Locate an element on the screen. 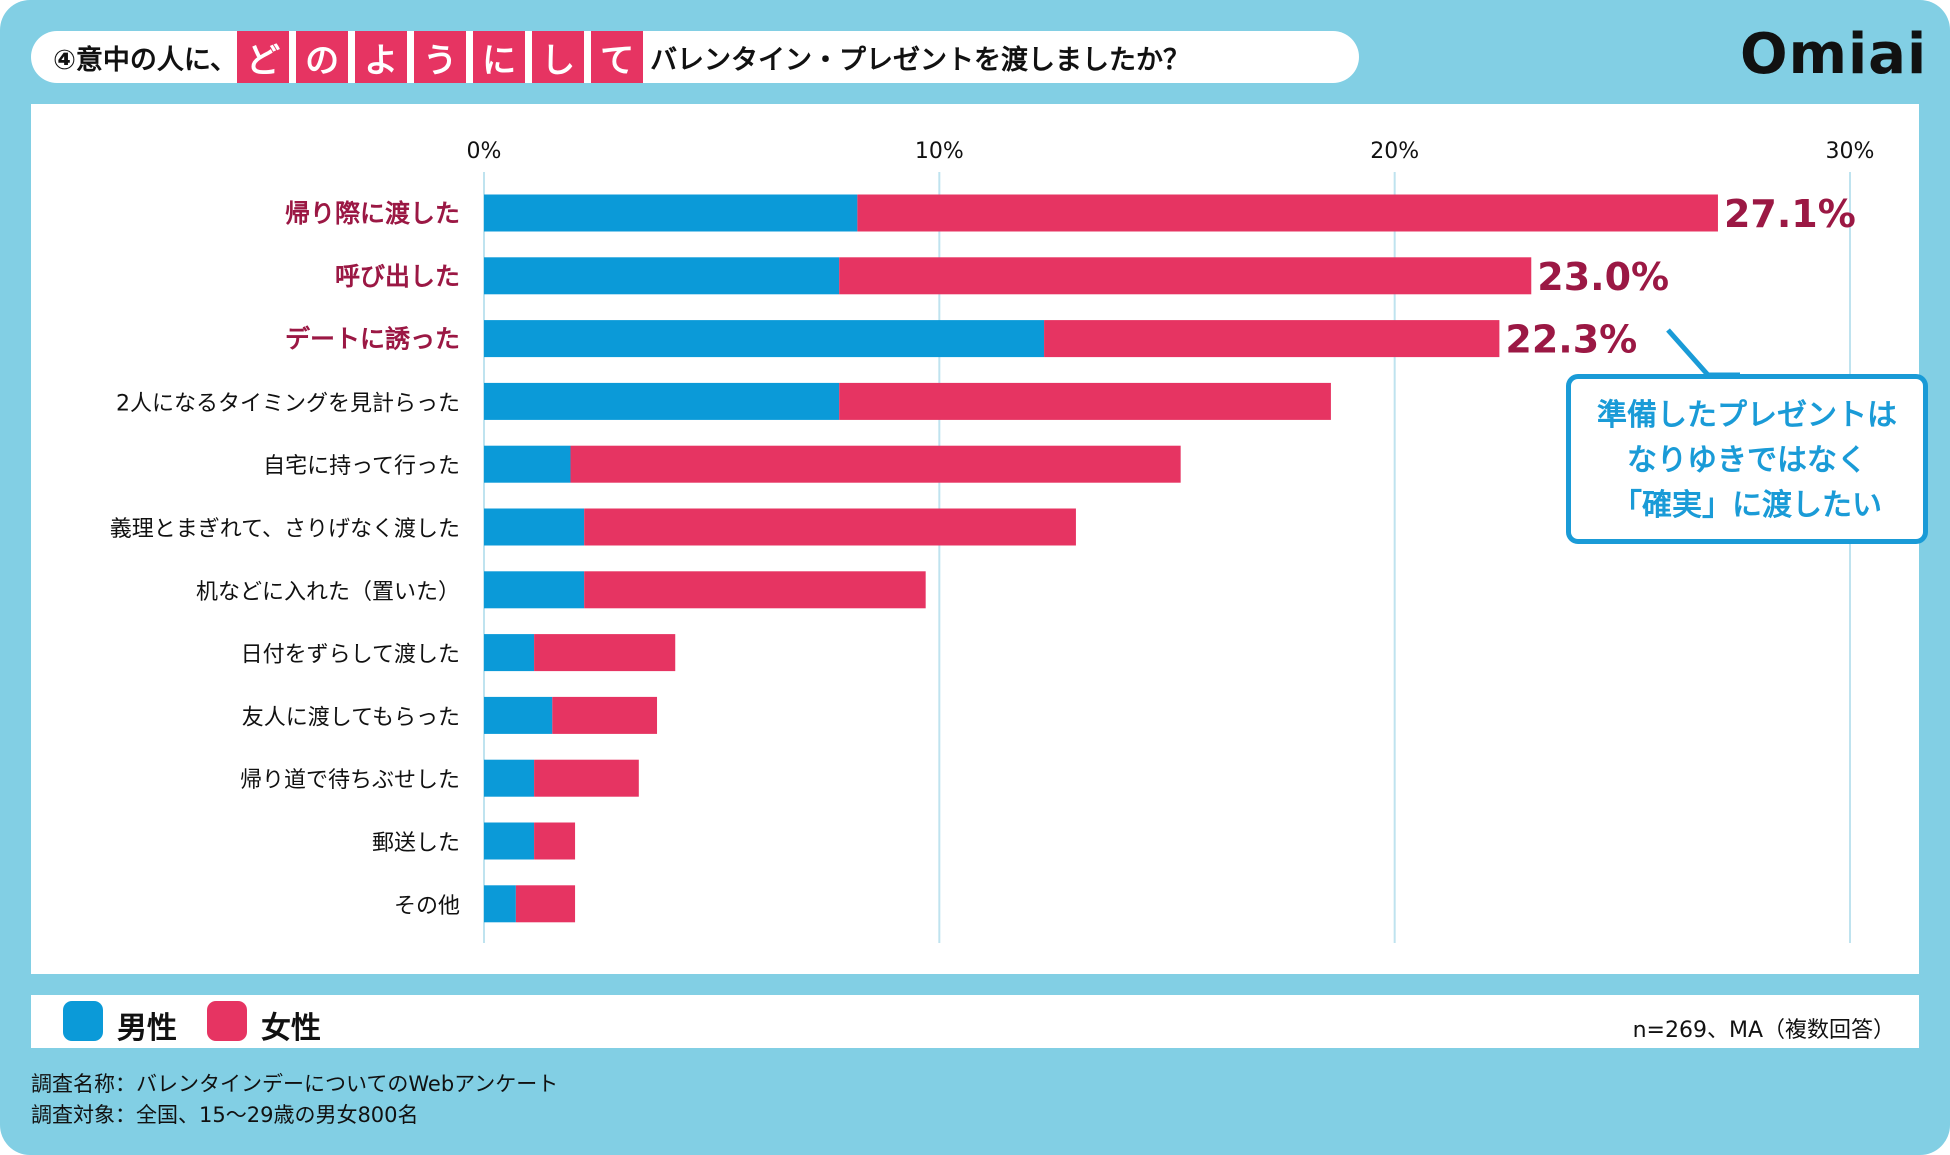 This screenshot has height=1155, width=1950. survey-target: 調査対象：全国、15～29歳の男女800名 is located at coordinates (225, 1115).